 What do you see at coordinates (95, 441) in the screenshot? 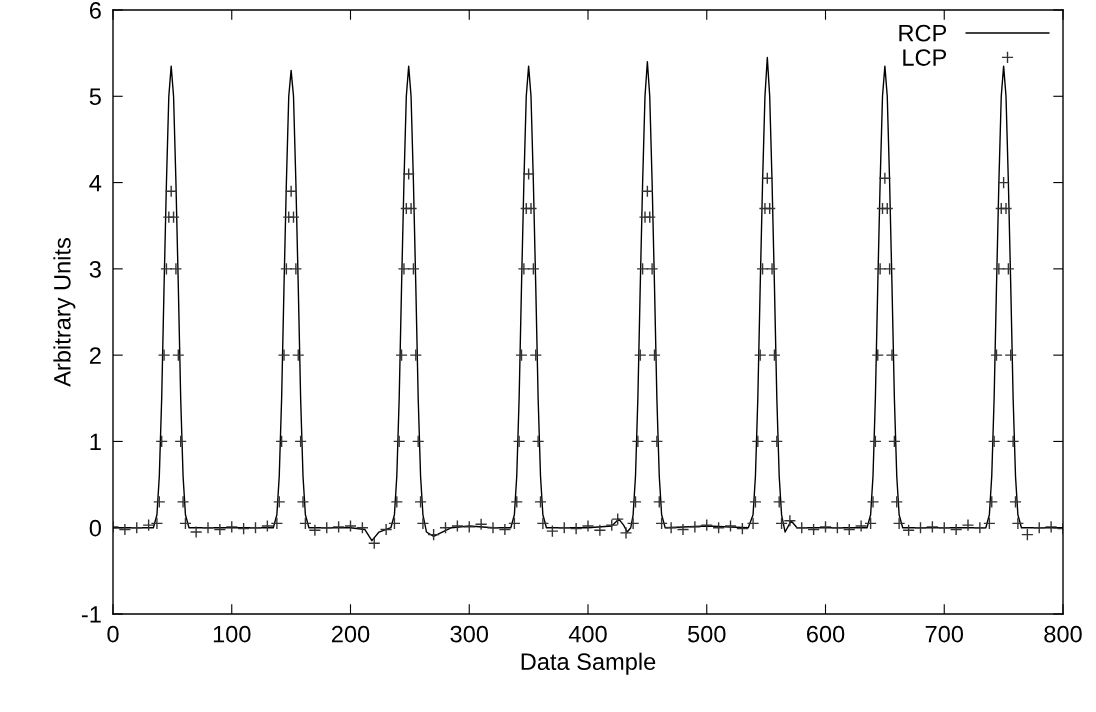
I see `y-tick-label: 1` at bounding box center [95, 441].